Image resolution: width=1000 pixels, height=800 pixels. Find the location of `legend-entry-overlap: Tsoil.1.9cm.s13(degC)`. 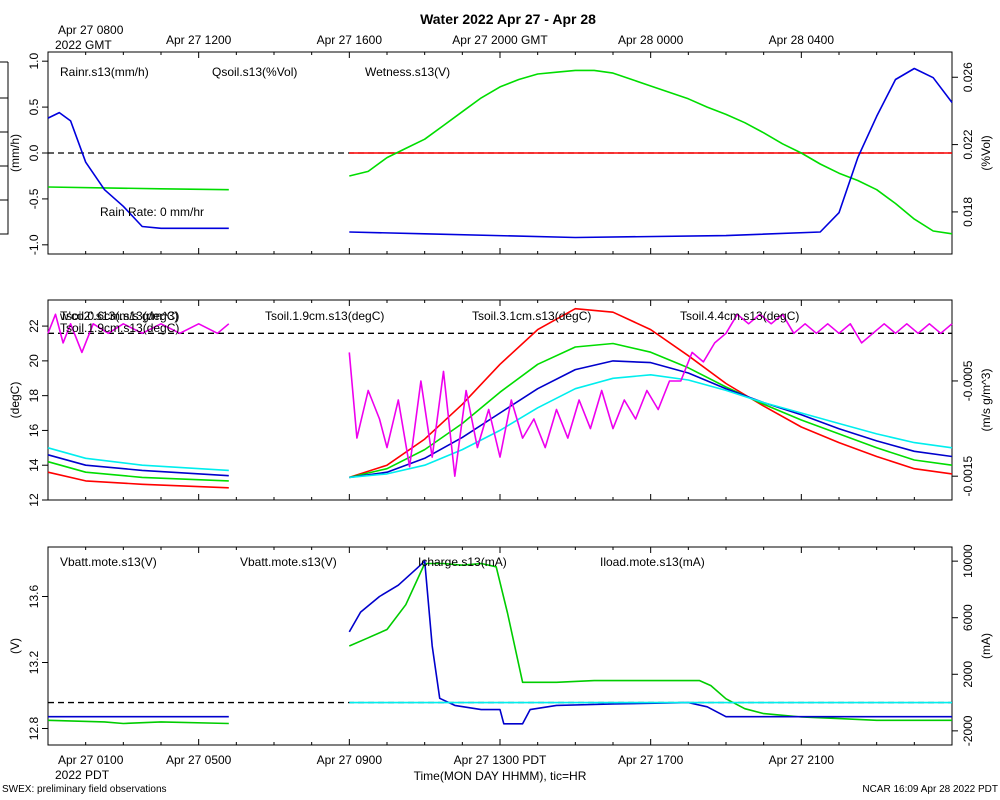

legend-entry-overlap: Tsoil.1.9cm.s13(degC) is located at coordinates (119, 328).